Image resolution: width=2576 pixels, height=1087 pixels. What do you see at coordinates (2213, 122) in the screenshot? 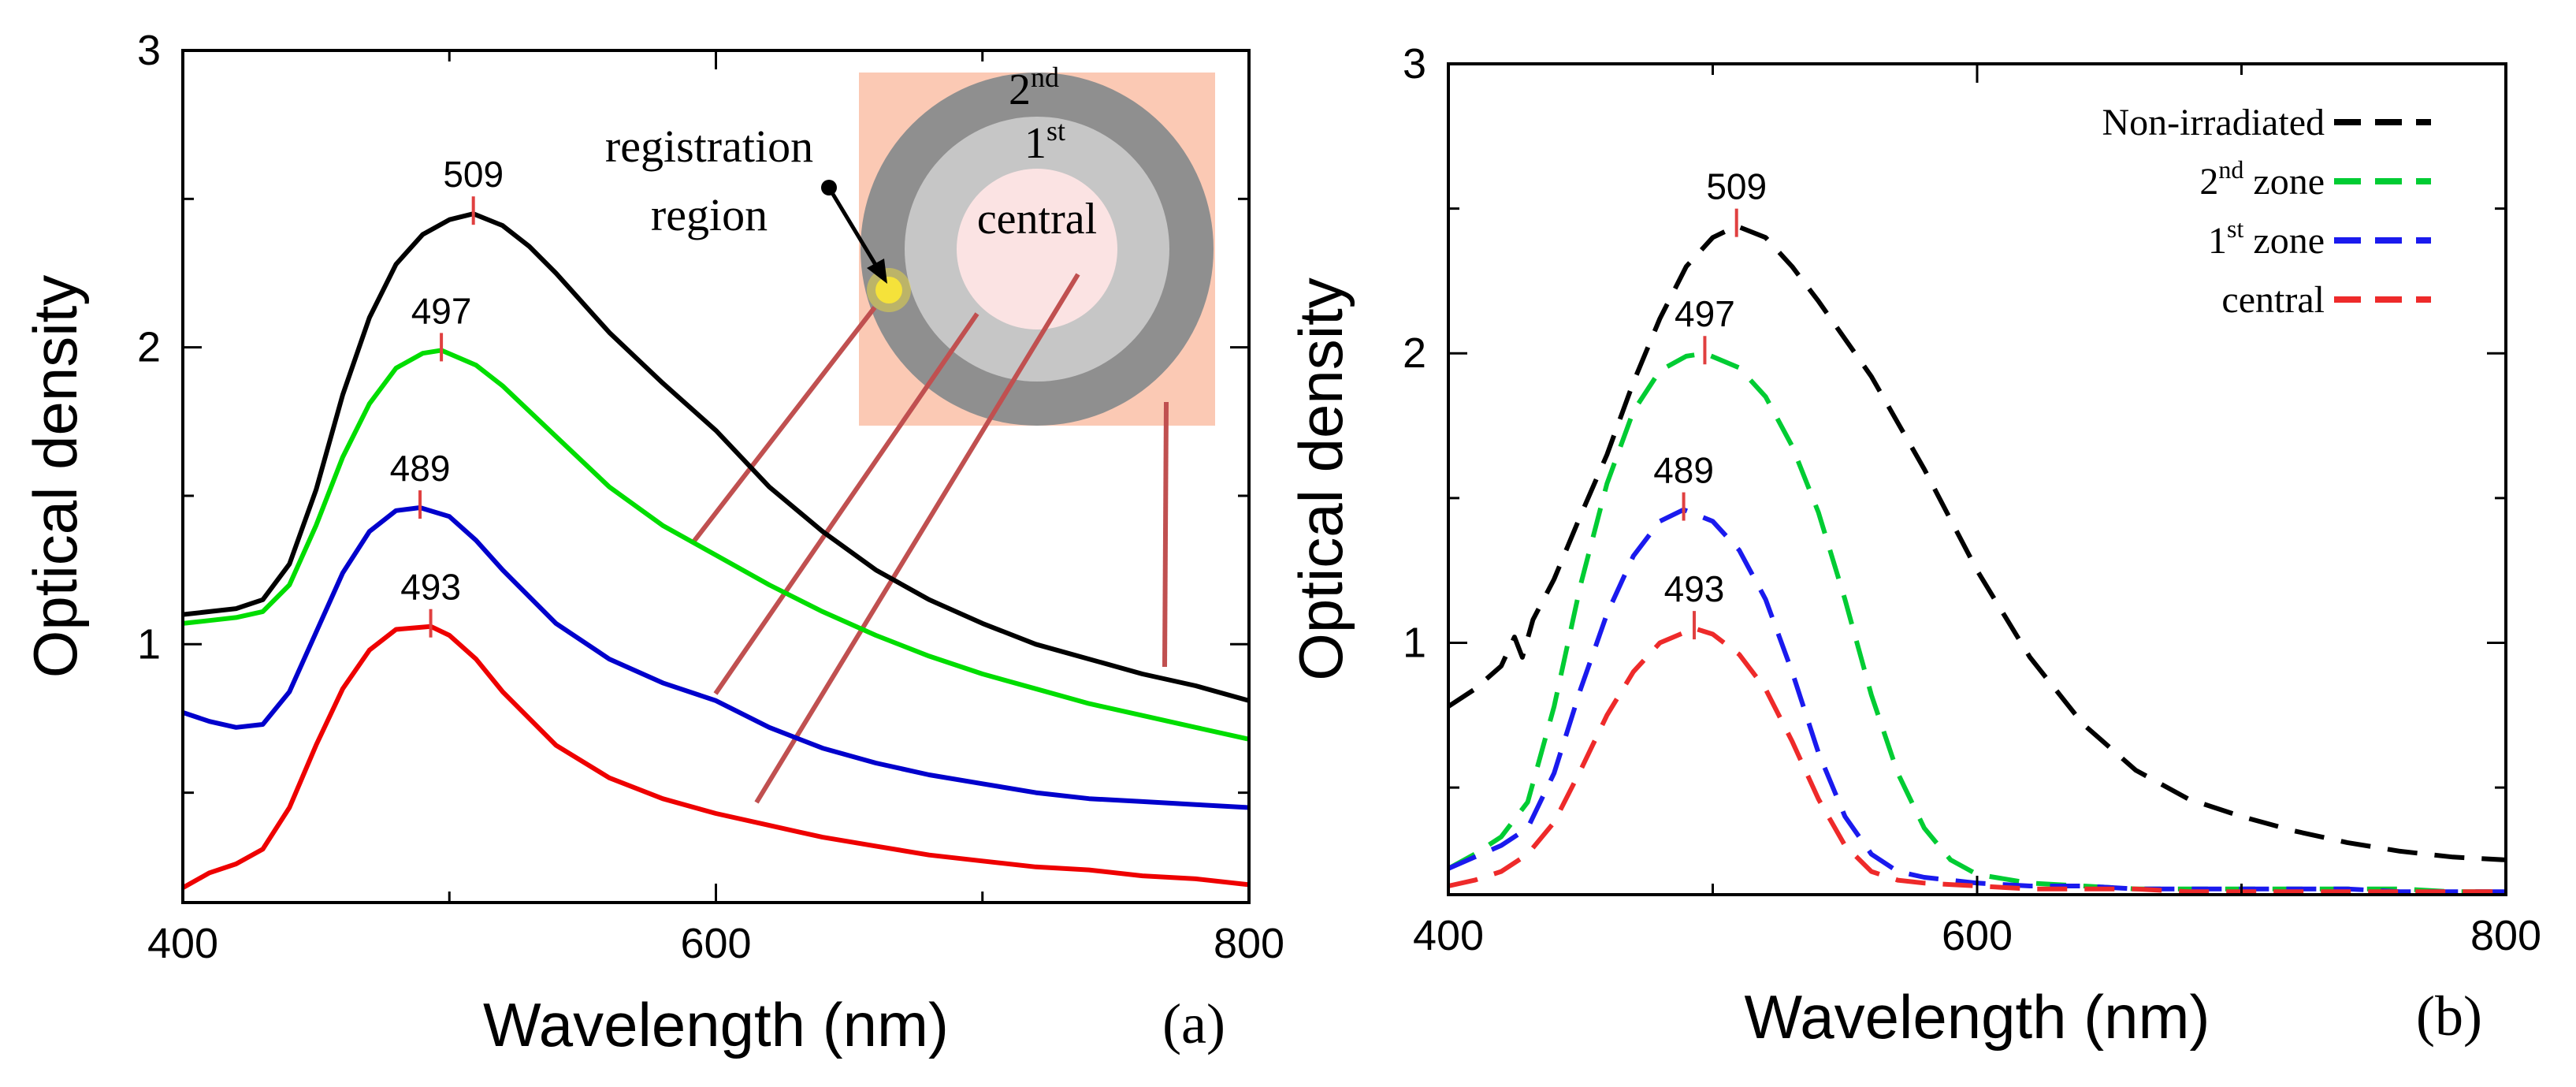
I see `legend-label-0: Non-irradiated` at bounding box center [2213, 122].